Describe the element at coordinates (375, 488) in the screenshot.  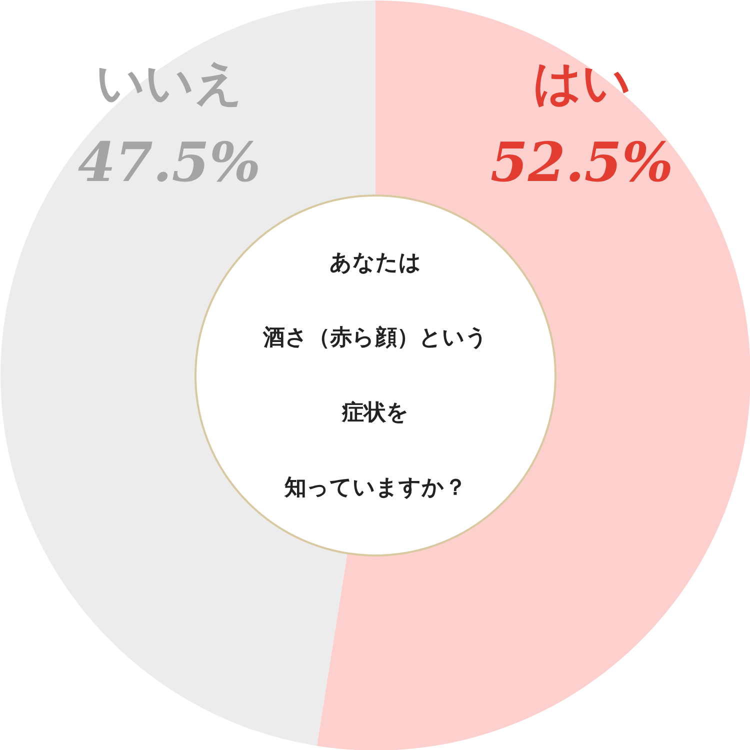
I see `text: 知っていますか？` at that location.